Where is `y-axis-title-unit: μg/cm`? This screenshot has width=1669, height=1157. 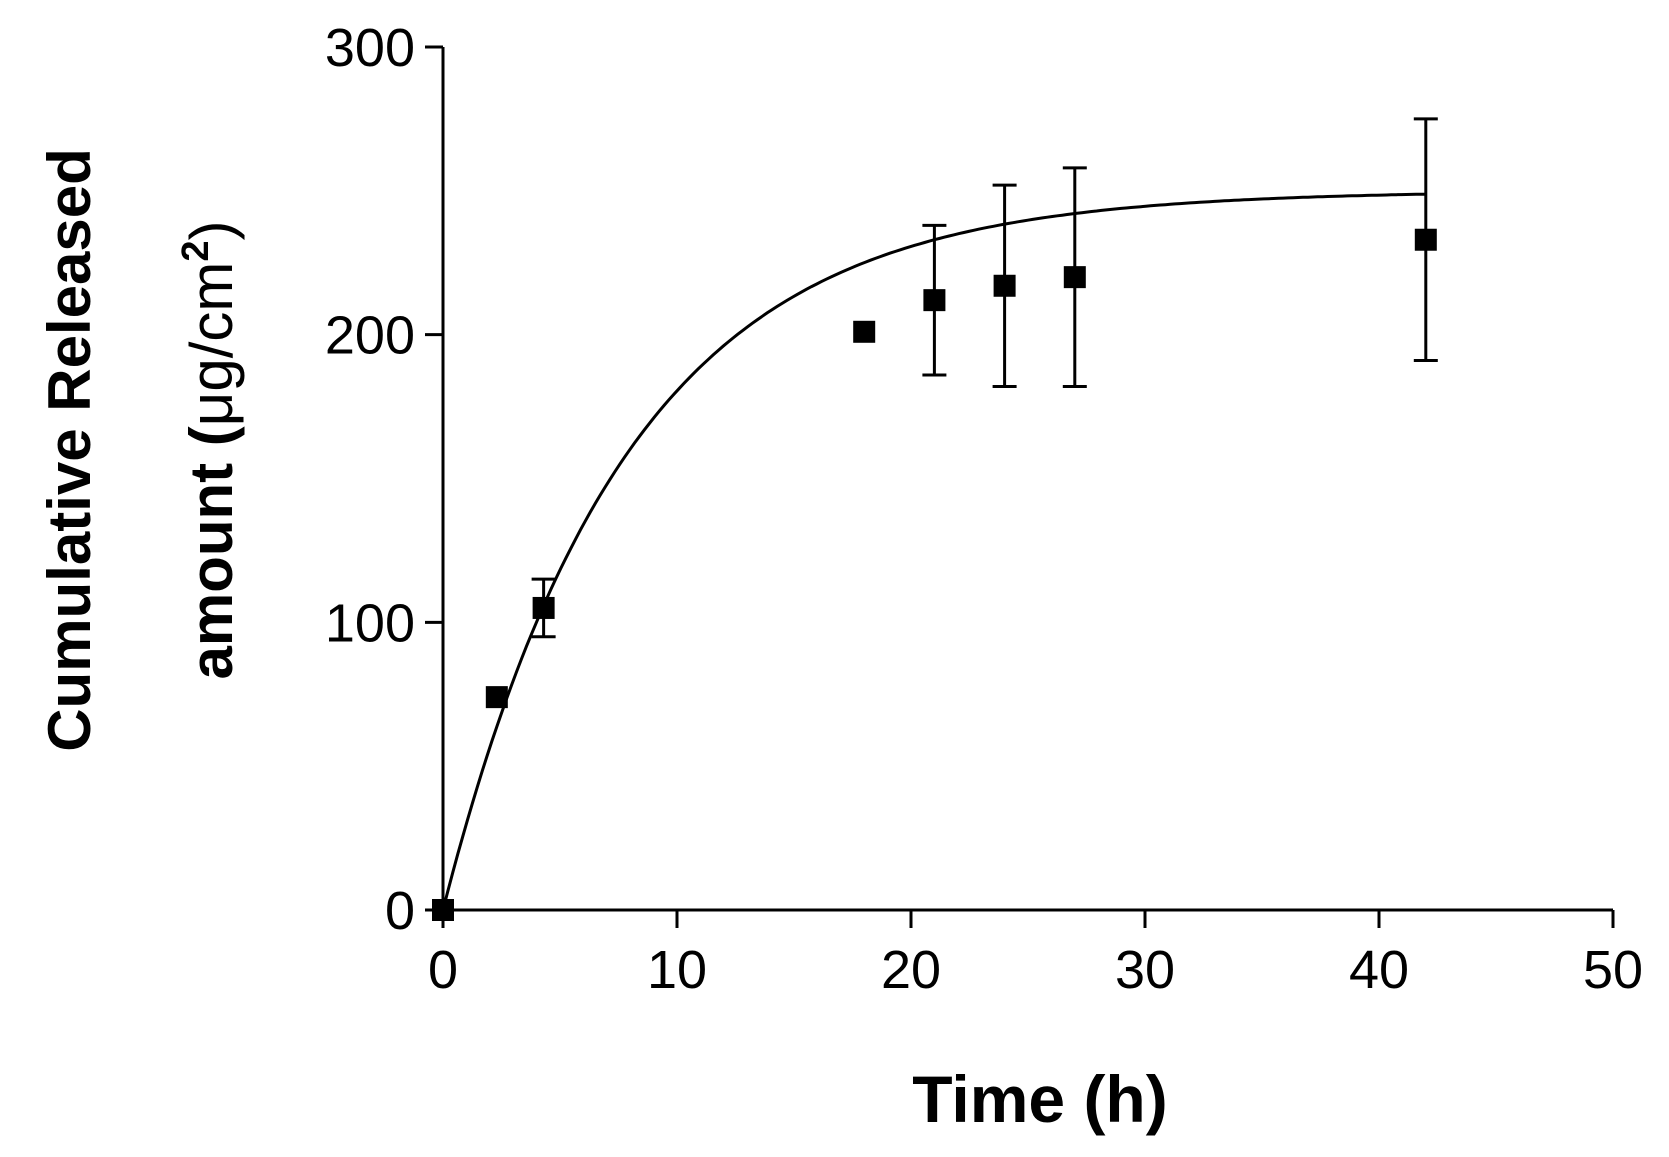
y-axis-title-unit: μg/cm is located at coordinates (211, 344).